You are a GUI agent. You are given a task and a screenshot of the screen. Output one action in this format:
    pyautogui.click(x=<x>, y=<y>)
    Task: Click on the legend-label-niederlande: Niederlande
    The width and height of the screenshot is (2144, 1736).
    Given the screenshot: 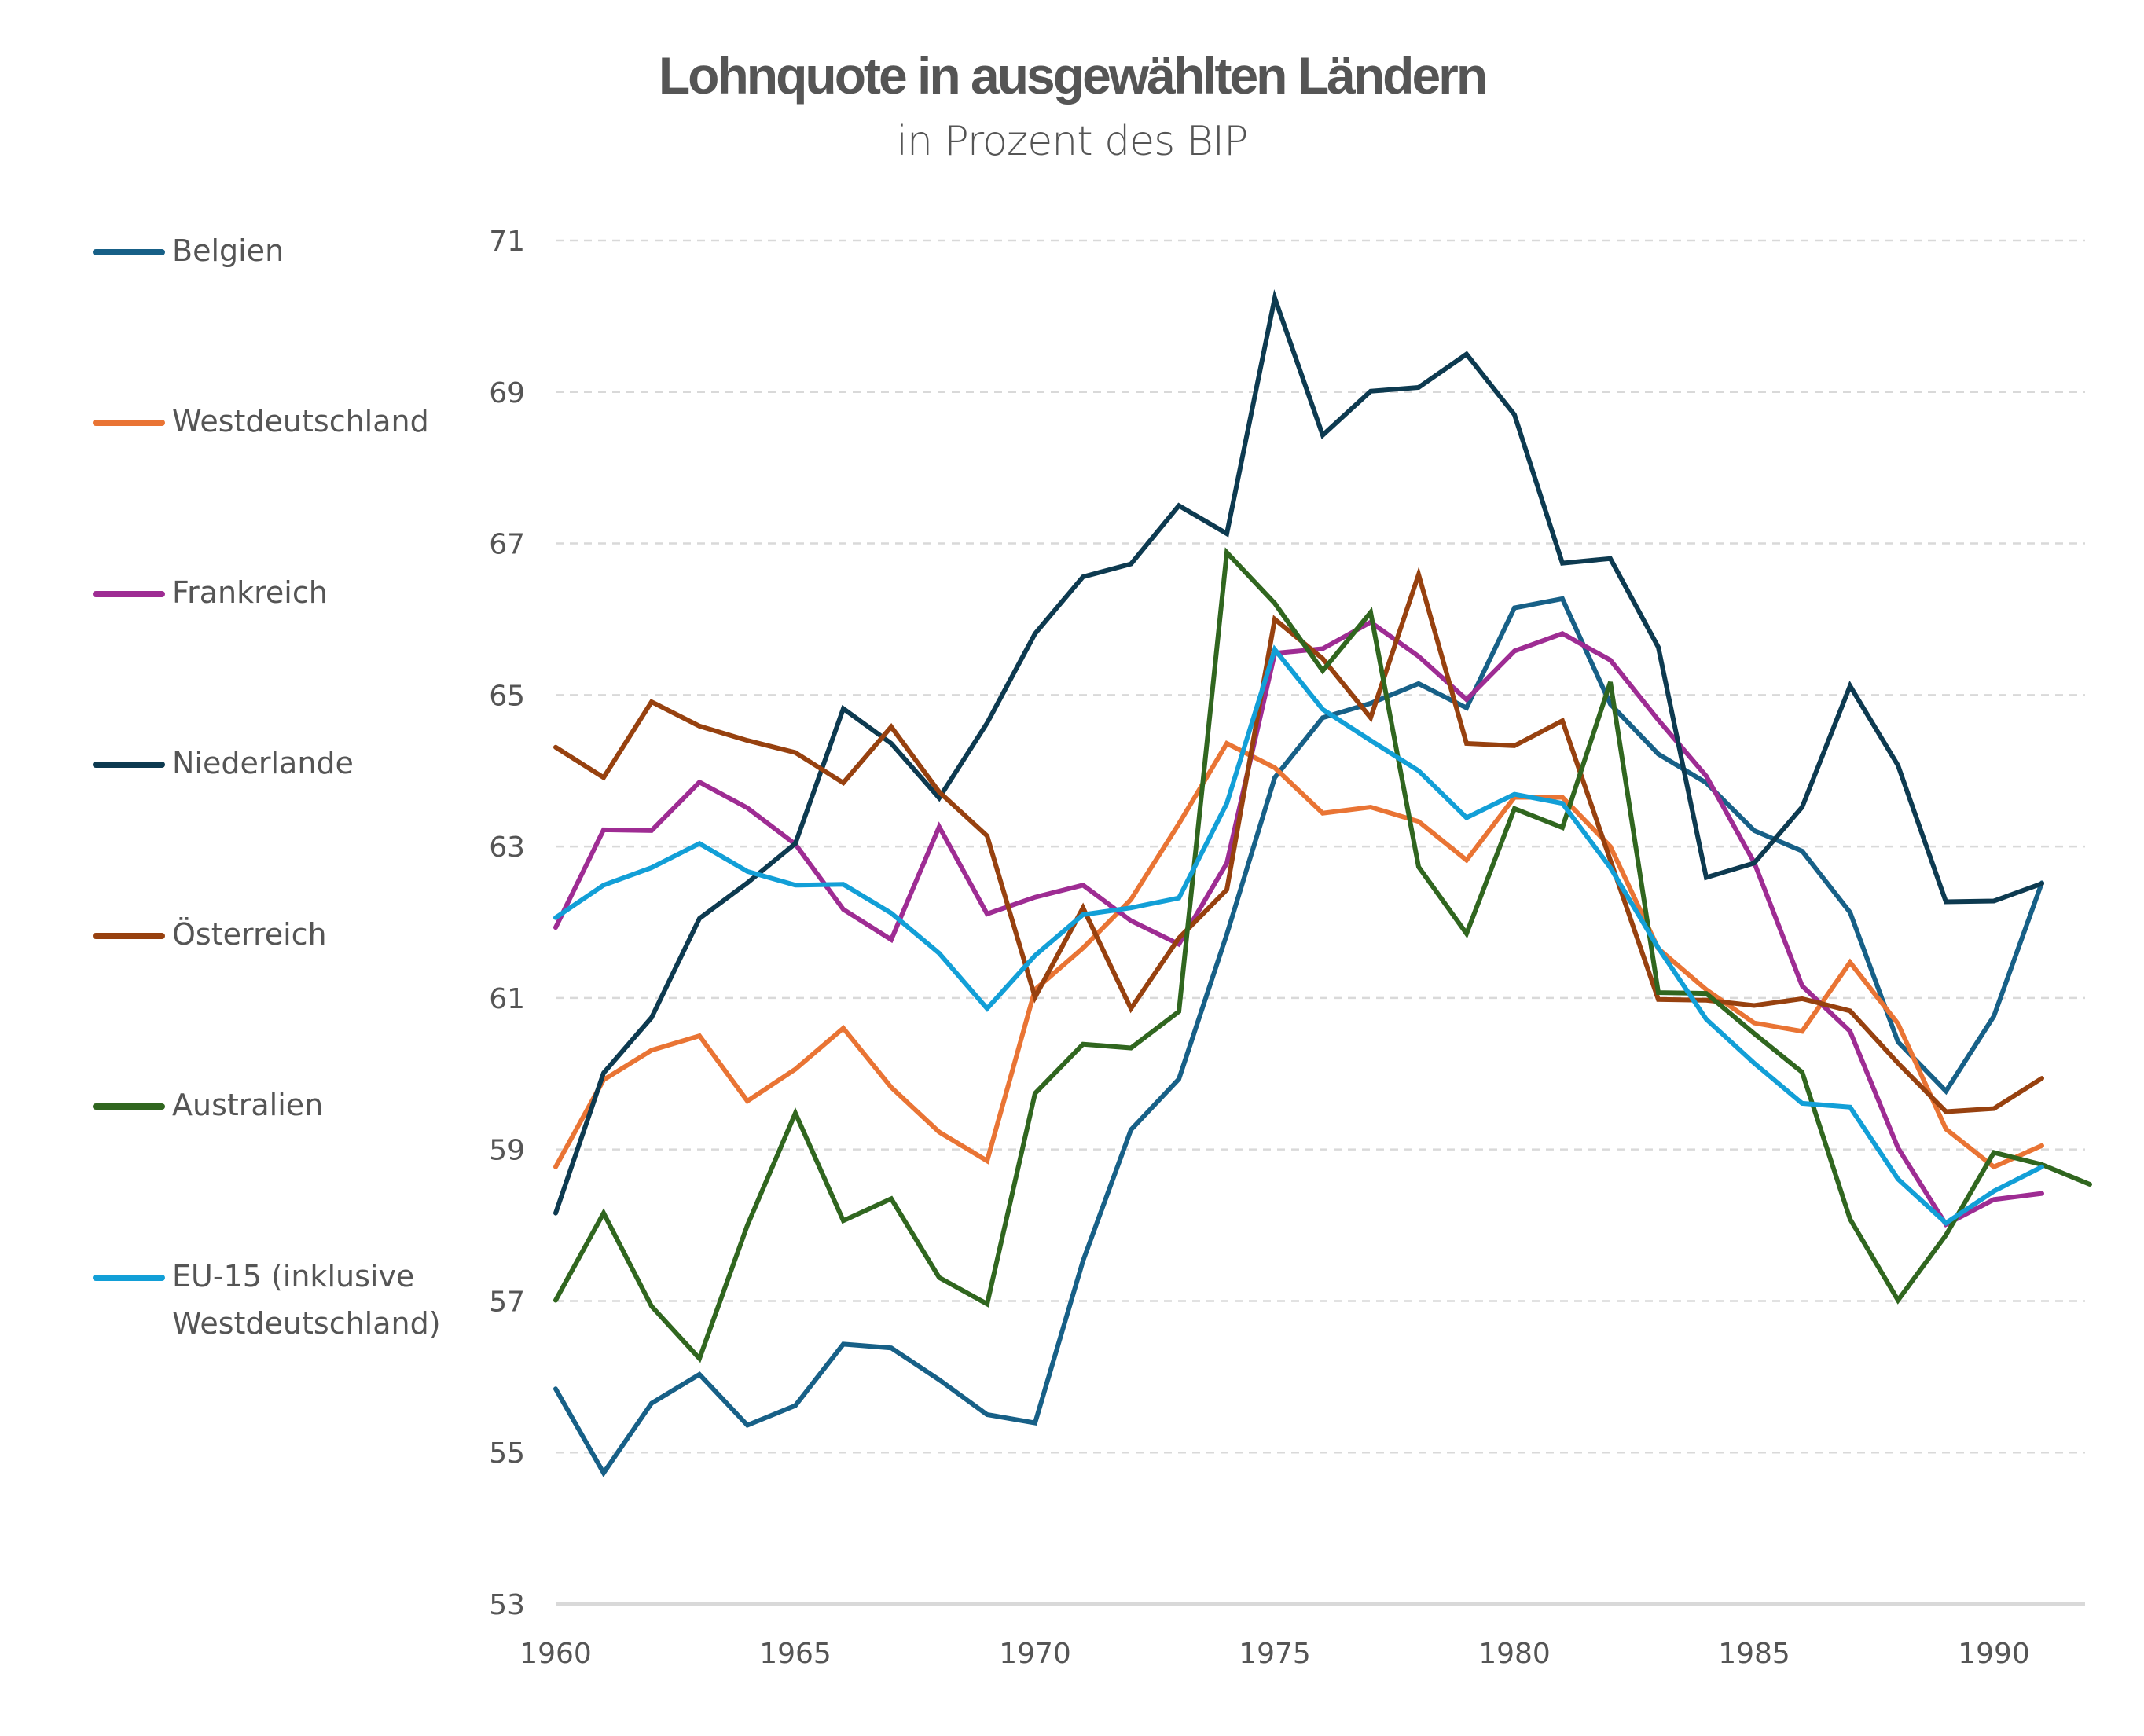 What is the action you would take?
    pyautogui.click(x=263, y=763)
    